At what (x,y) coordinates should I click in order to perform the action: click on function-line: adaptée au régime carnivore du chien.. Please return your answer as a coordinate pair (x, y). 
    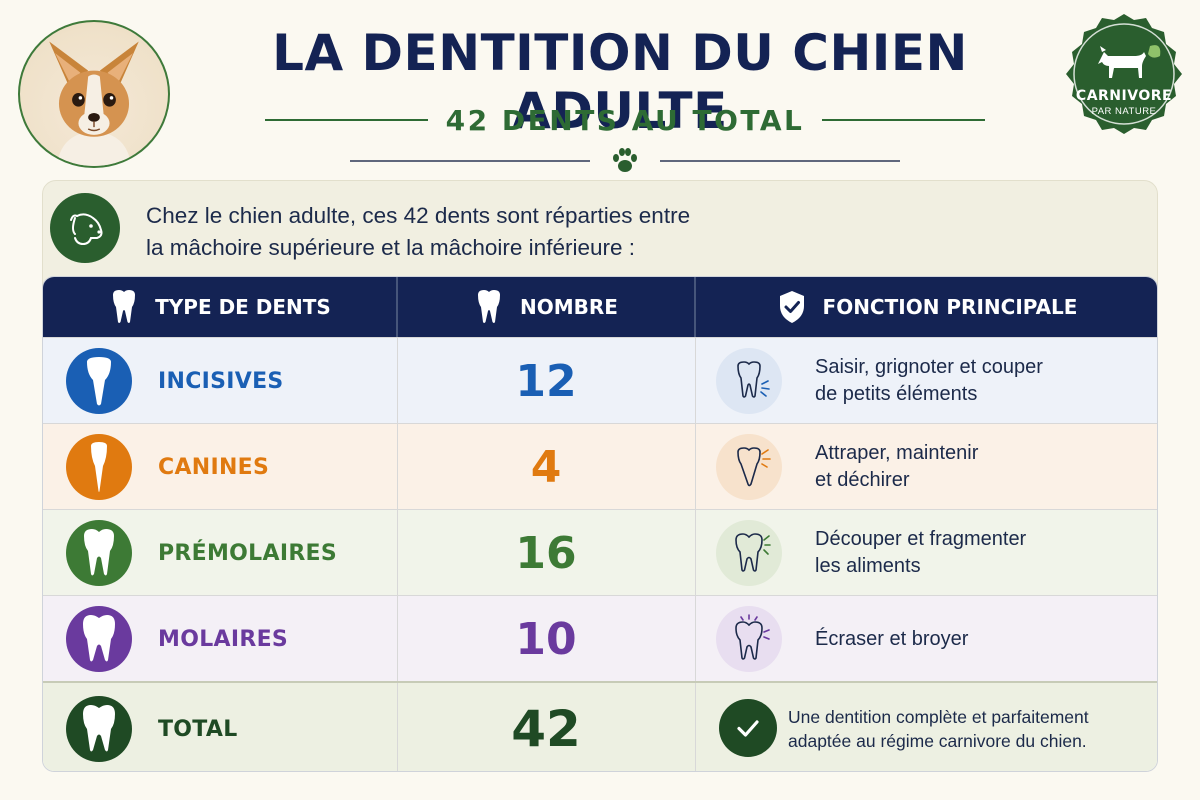
    Looking at the image, I should click on (937, 741).